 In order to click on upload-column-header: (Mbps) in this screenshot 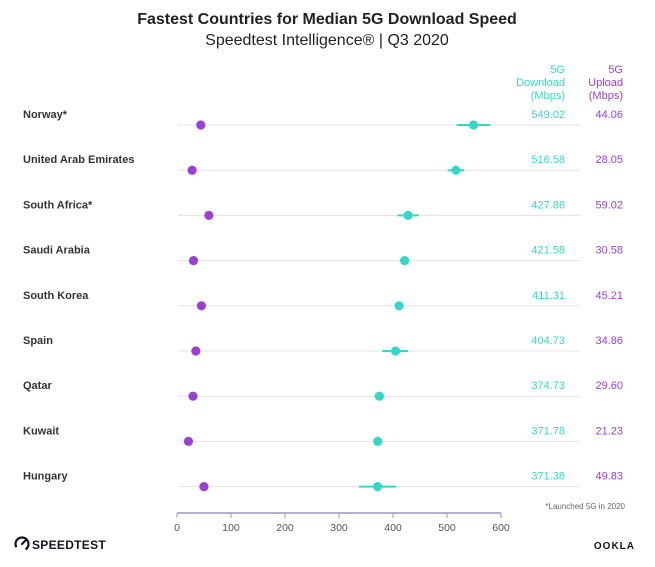, I will do `click(606, 96)`.